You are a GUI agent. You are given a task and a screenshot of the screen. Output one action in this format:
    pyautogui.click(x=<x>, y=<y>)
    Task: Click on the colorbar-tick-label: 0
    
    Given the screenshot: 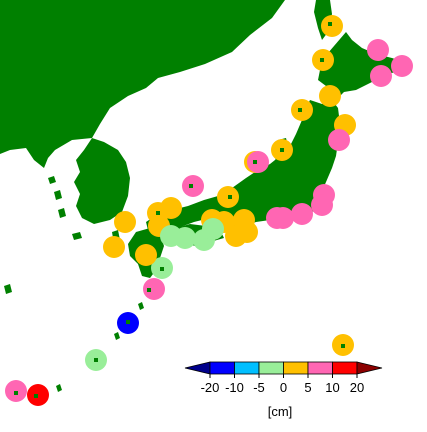 What is the action you would take?
    pyautogui.click(x=283, y=387)
    